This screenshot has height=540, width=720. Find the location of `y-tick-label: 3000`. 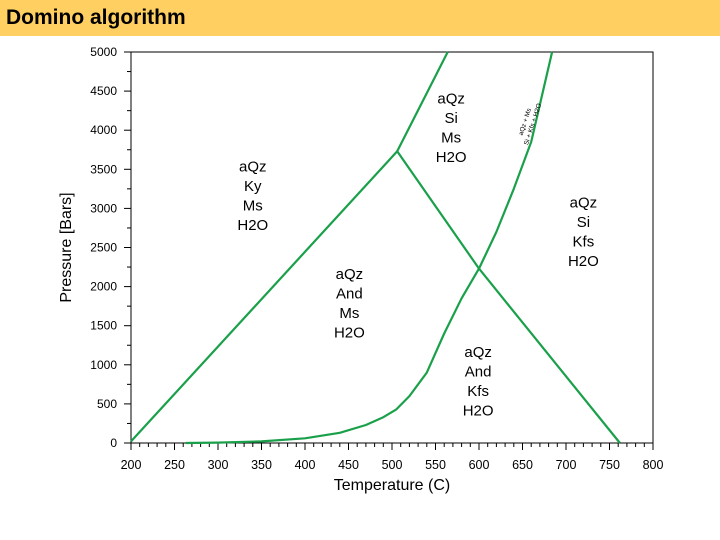

y-tick-label: 3000 is located at coordinates (103, 208).